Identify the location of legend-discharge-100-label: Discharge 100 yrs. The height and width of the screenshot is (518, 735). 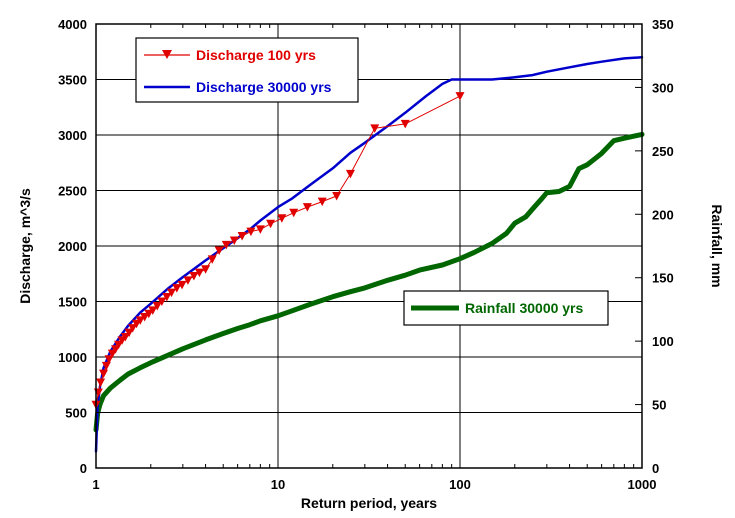
(256, 55).